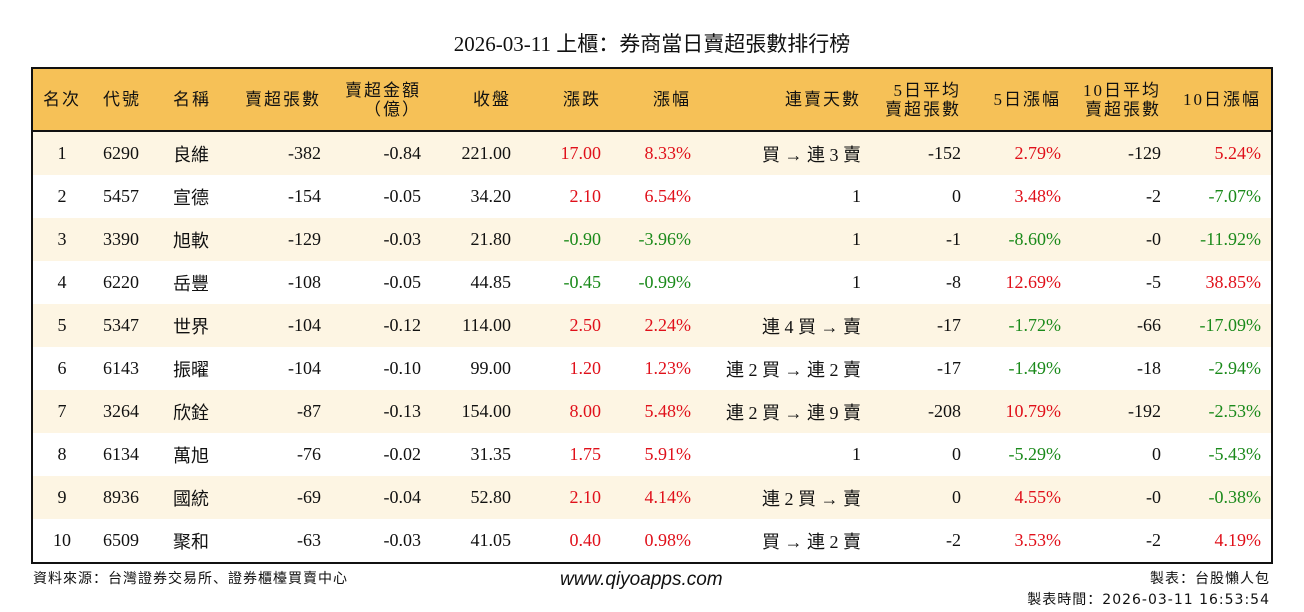 The image size is (1304, 612). I want to click on table-cell: 38.85%, so click(1233, 282).